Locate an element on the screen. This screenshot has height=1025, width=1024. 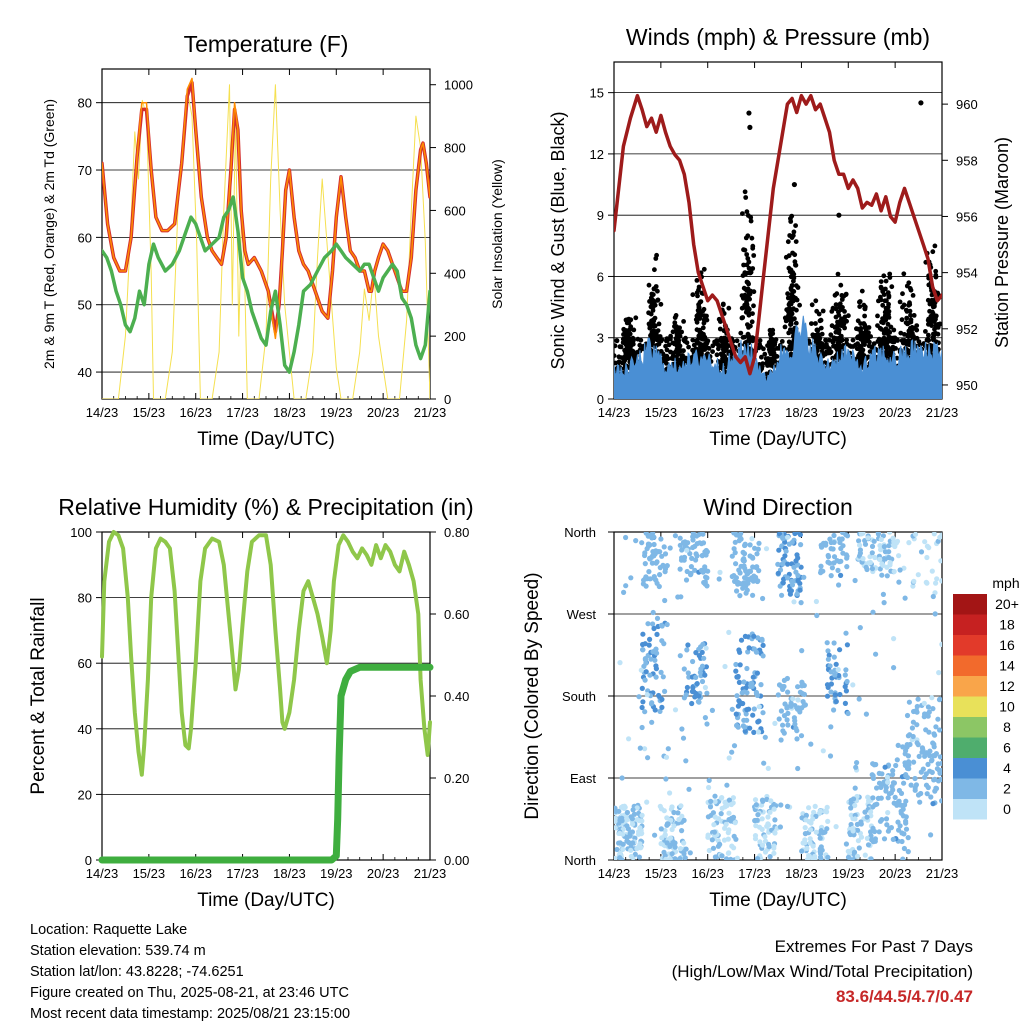
y-tick-label: 40 is located at coordinates (85, 372).